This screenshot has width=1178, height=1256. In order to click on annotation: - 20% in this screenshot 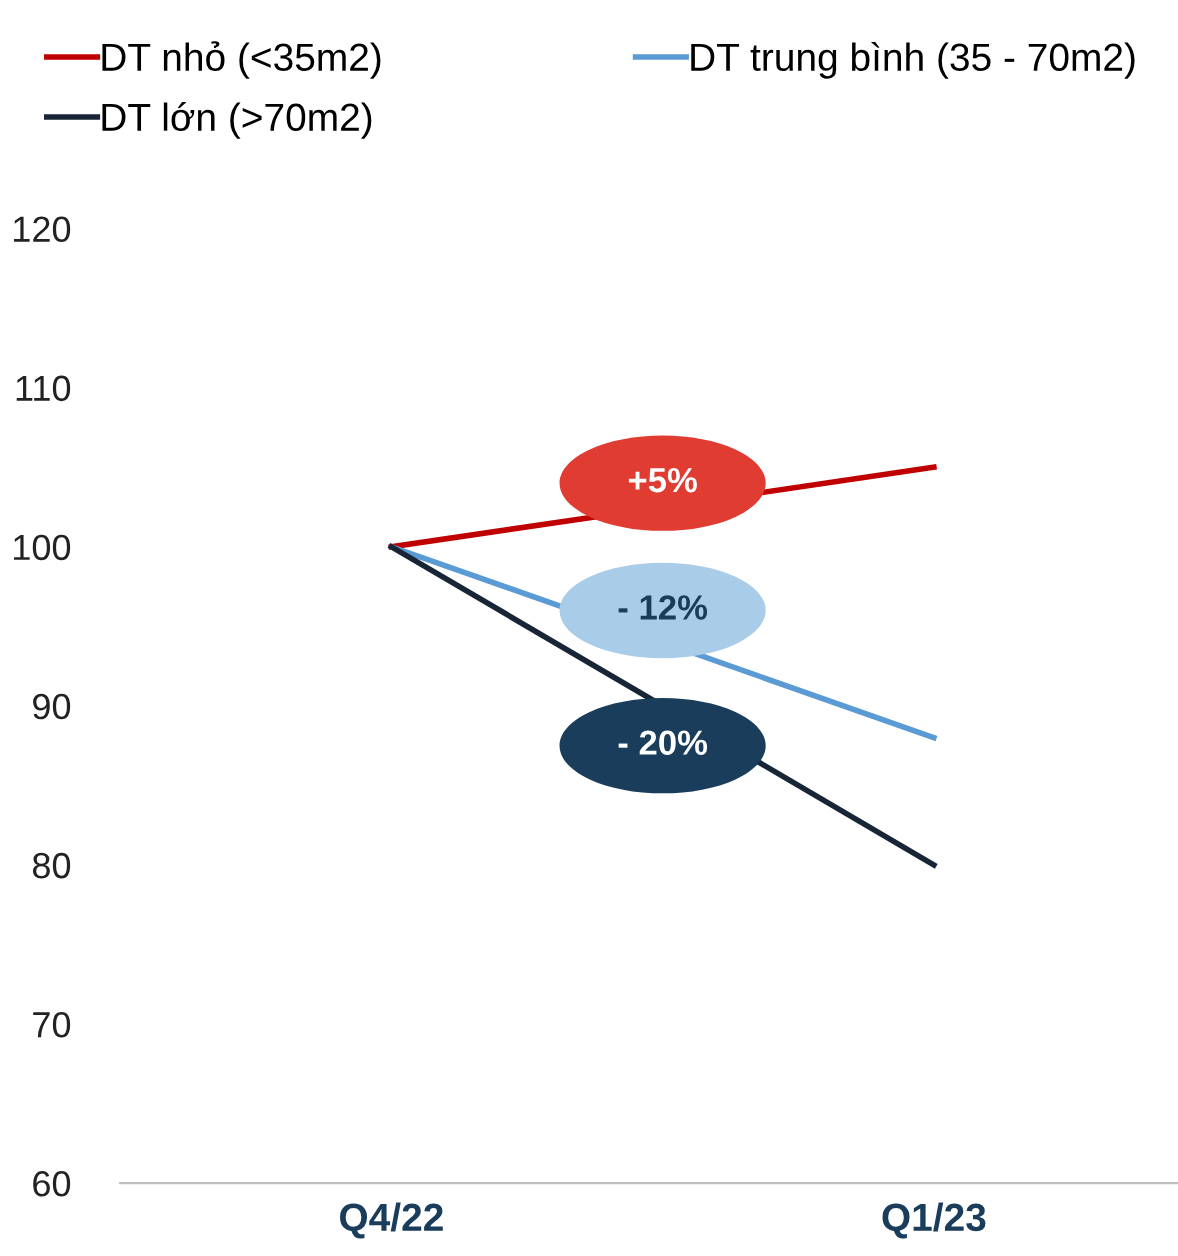, I will do `click(663, 742)`.